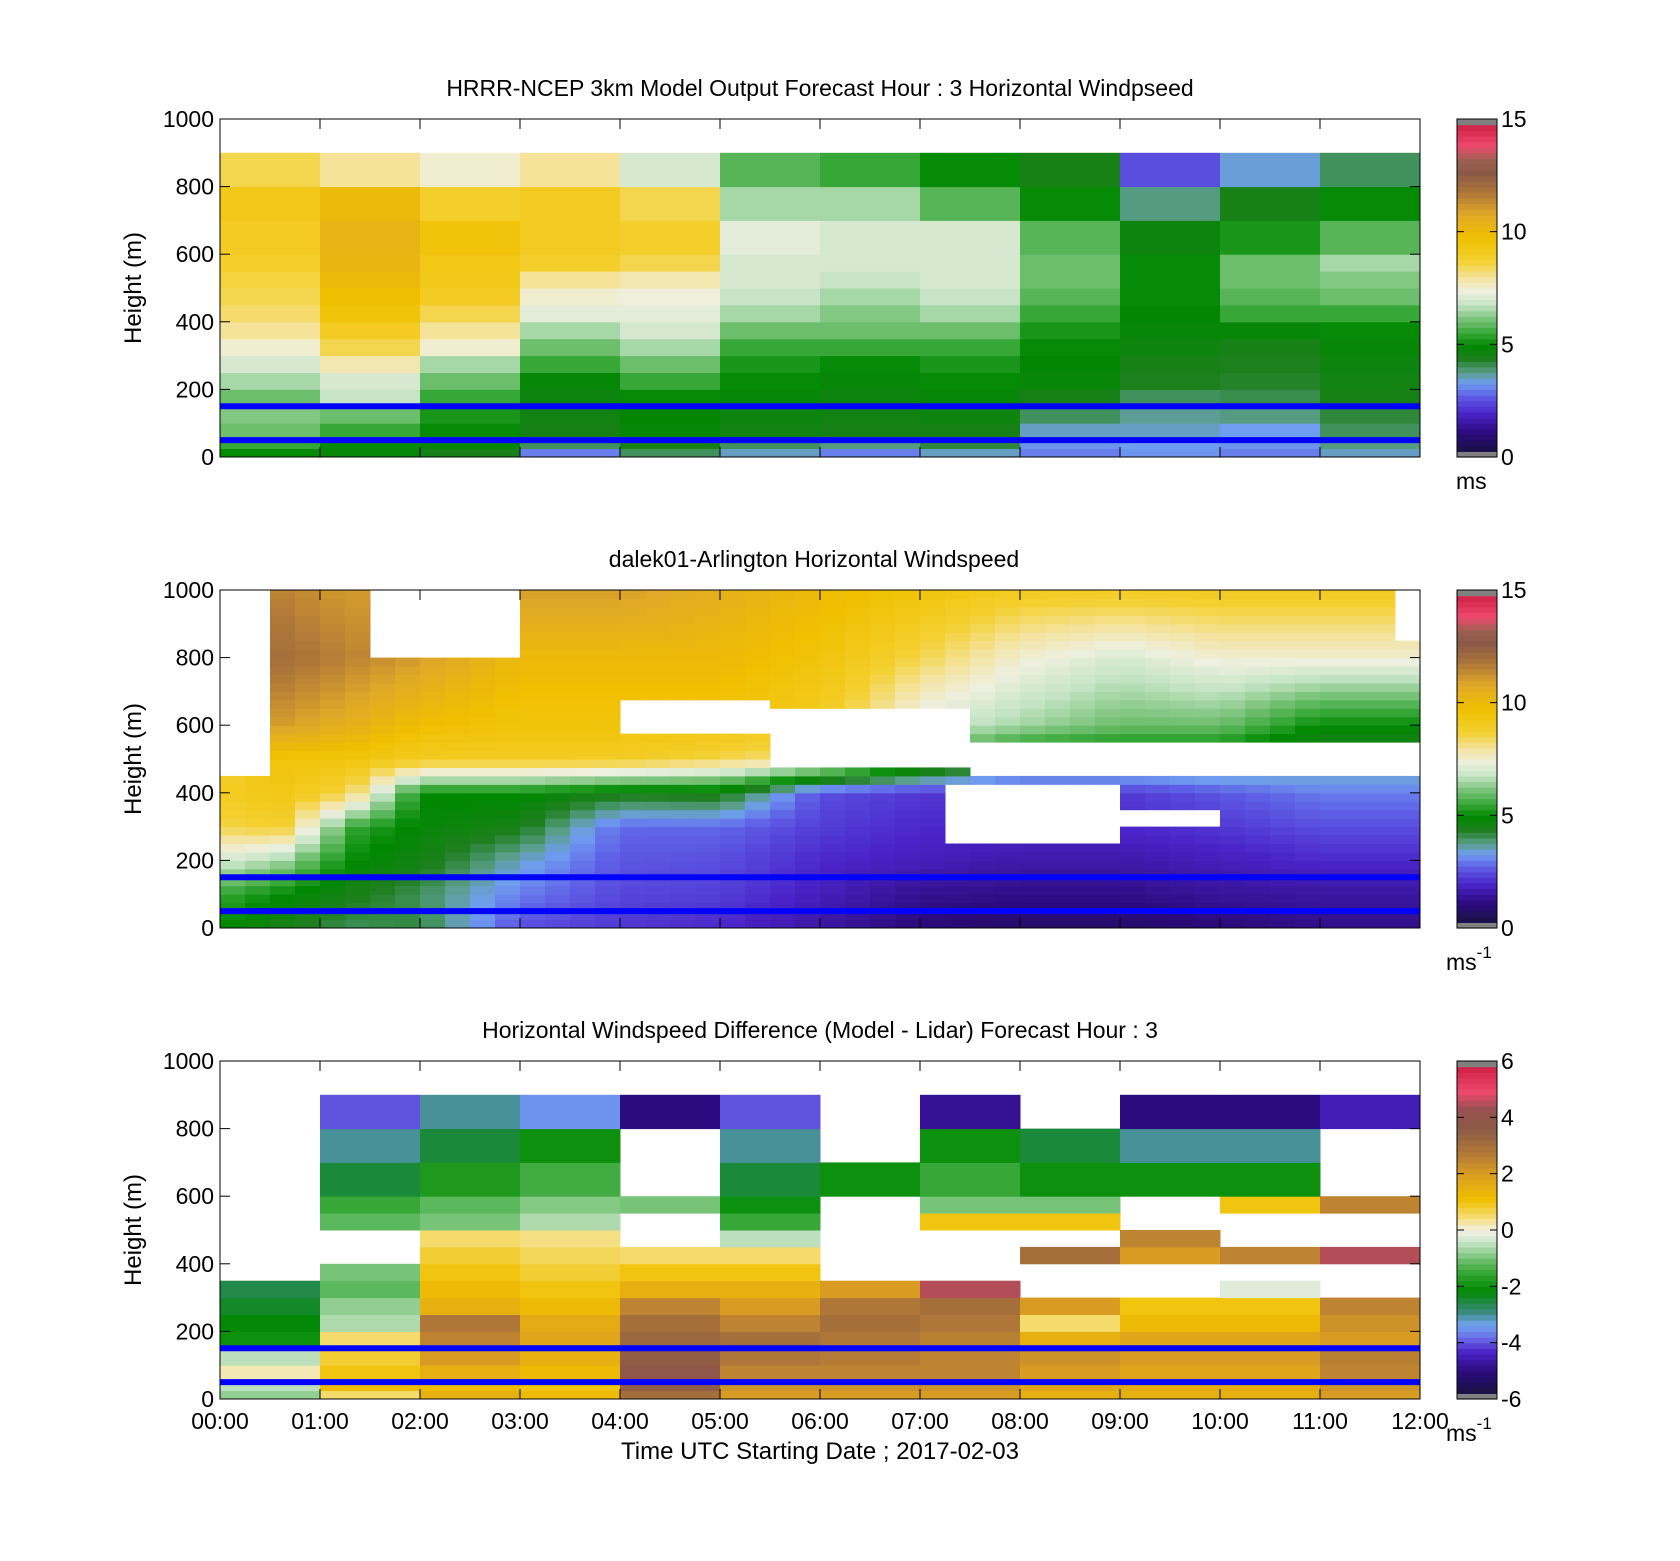  What do you see at coordinates (1511, 1286) in the screenshot?
I see `colorbar-tick-label: -2` at bounding box center [1511, 1286].